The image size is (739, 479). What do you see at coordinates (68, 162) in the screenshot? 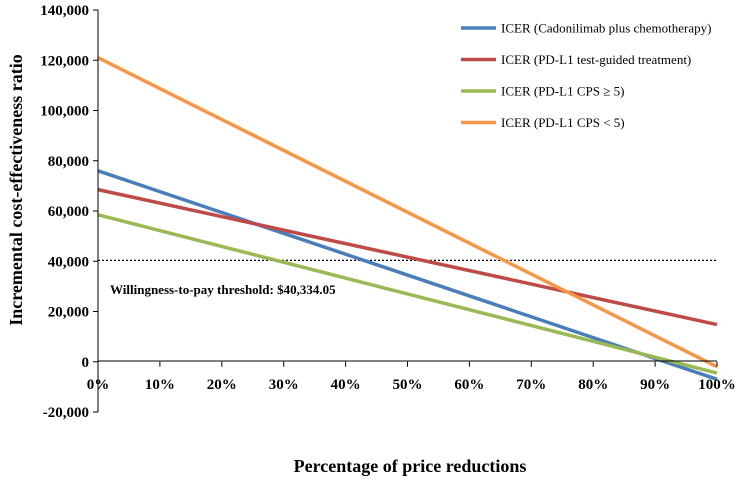
I see `y-tick-label: 80,000` at bounding box center [68, 162].